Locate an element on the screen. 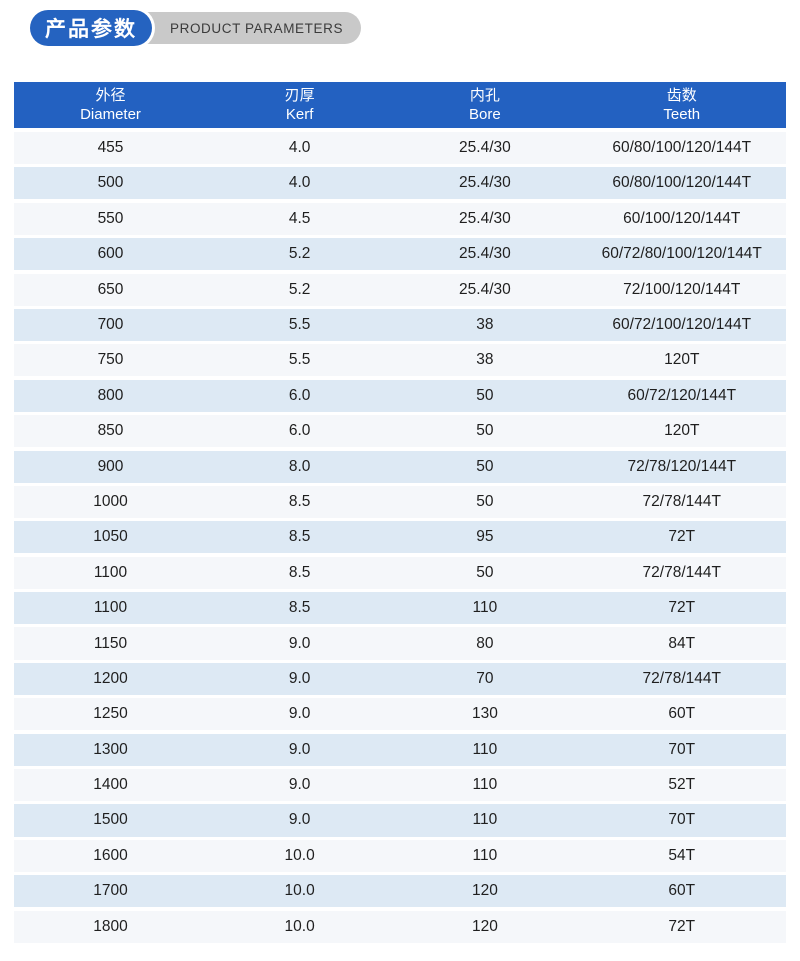 This screenshot has width=800, height=961. table-cell: 1400 is located at coordinates (110, 785).